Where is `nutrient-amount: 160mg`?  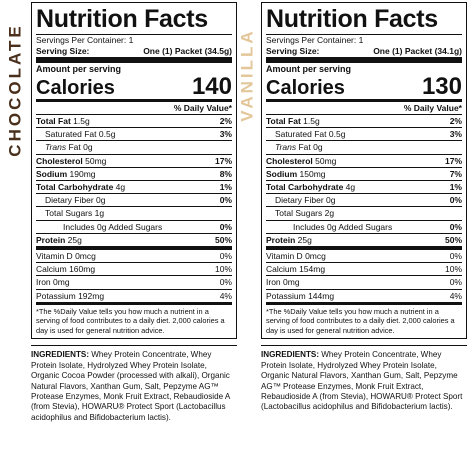
nutrient-amount: 160mg is located at coordinates (82, 269).